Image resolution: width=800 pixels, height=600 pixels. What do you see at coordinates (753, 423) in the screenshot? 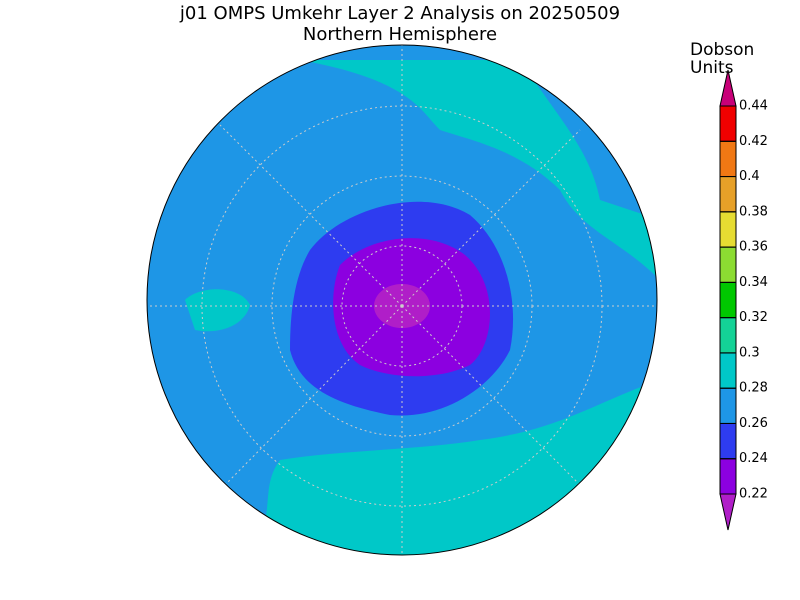
I see `colorbar-tick-label: 0.26` at bounding box center [753, 423].